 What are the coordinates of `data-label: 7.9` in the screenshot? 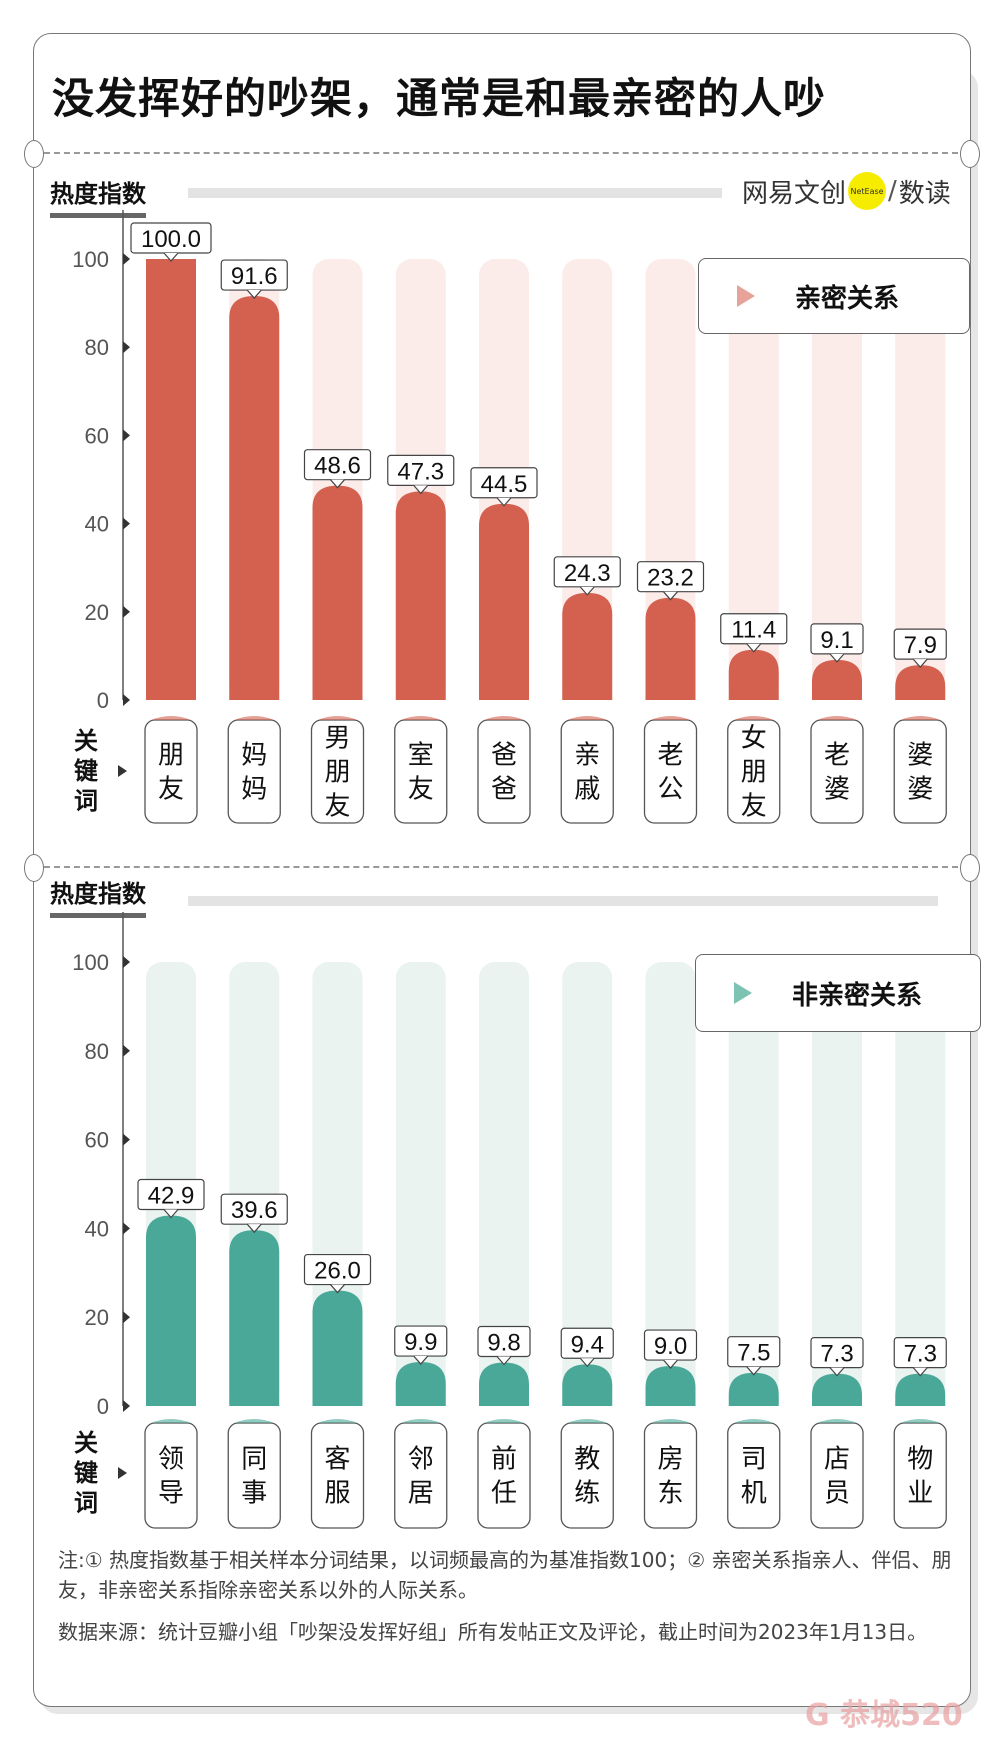 It's located at (920, 645).